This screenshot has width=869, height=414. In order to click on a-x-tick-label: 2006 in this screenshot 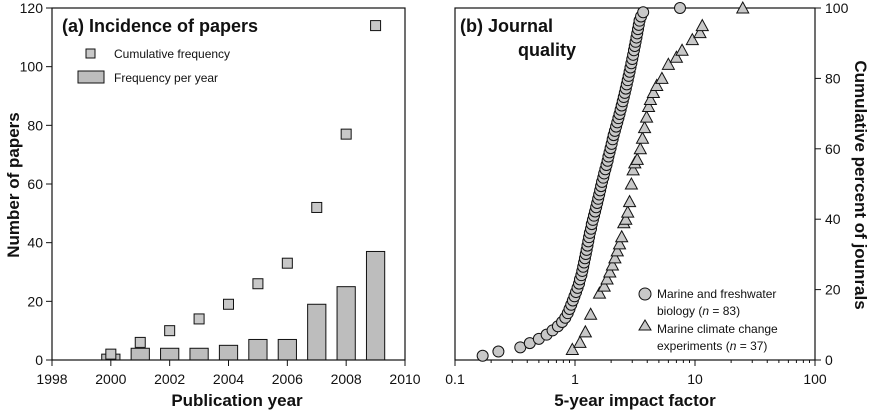, I will do `click(287, 379)`.